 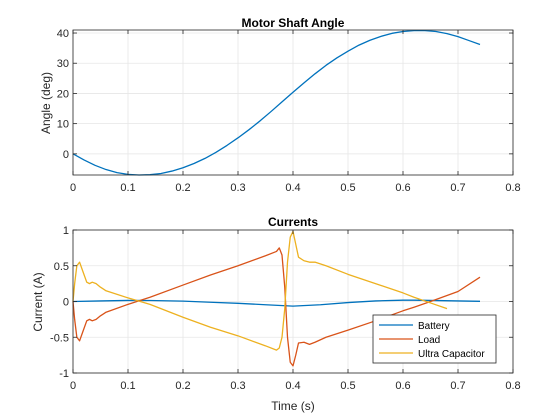 I want to click on shaft-angle-xtick-label: 0.4, so click(x=292, y=188).